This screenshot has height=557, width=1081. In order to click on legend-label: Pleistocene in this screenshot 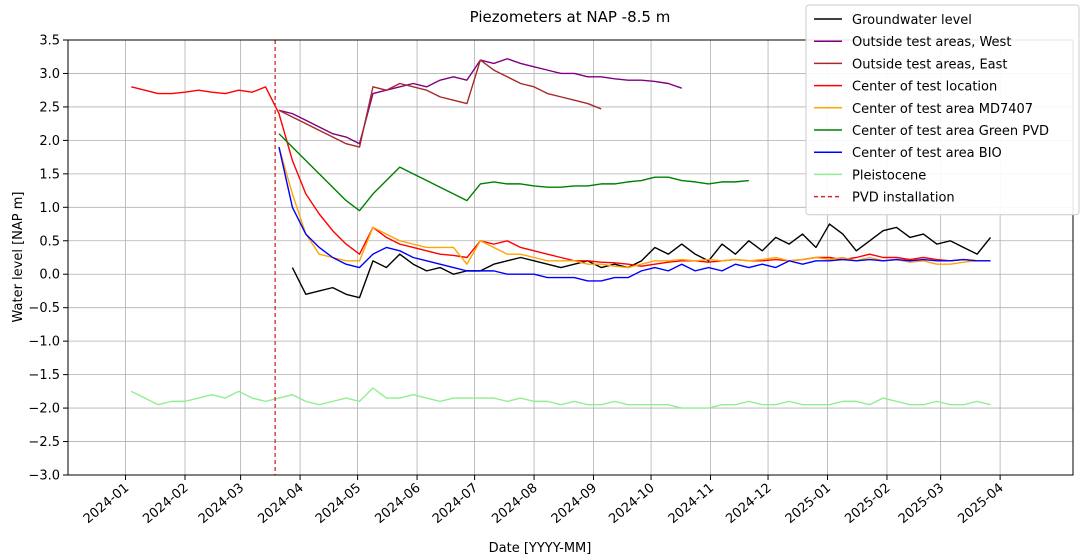, I will do `click(889, 175)`.